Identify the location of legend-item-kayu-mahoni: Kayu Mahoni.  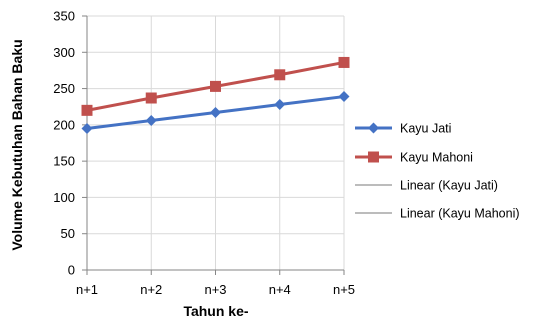
(414, 158).